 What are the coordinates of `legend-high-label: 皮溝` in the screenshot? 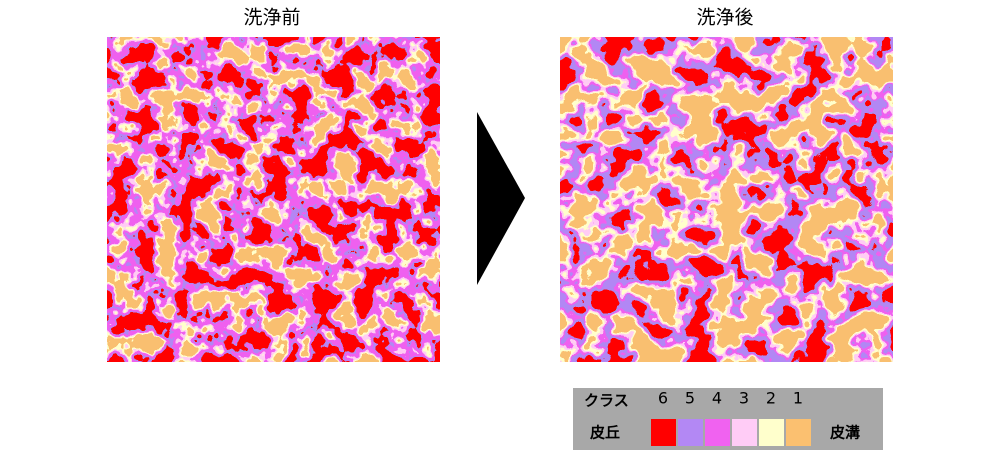 It's located at (845, 433).